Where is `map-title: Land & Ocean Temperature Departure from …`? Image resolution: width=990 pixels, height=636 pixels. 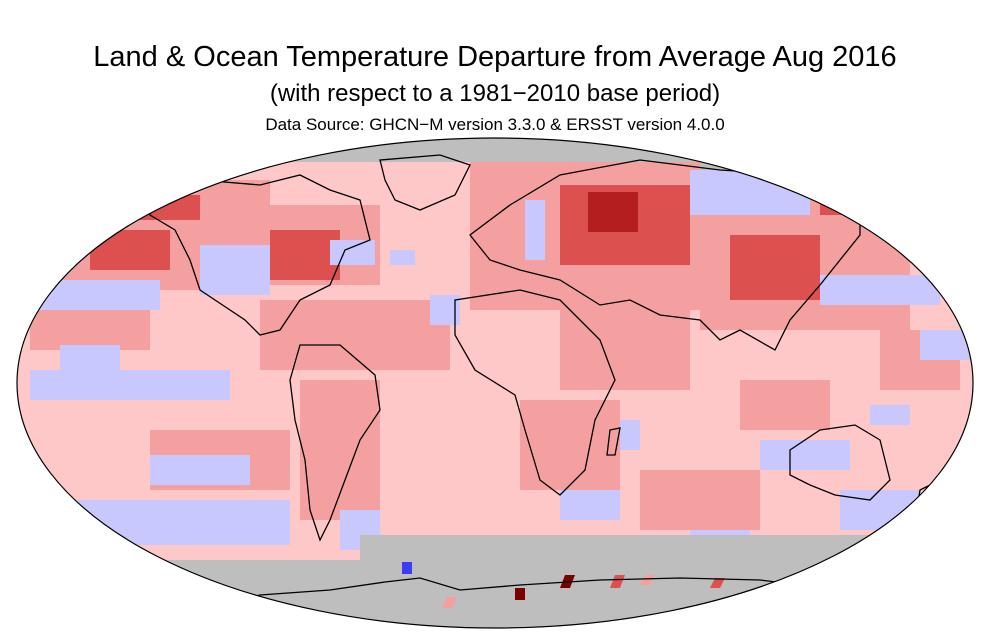 map-title: Land & Ocean Temperature Departure from … is located at coordinates (495, 57).